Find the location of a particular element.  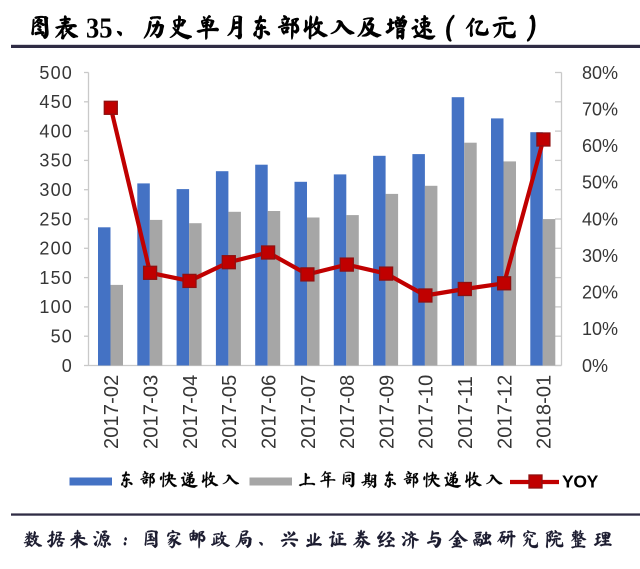

svg-text: 50% is located at coordinates (600, 183).